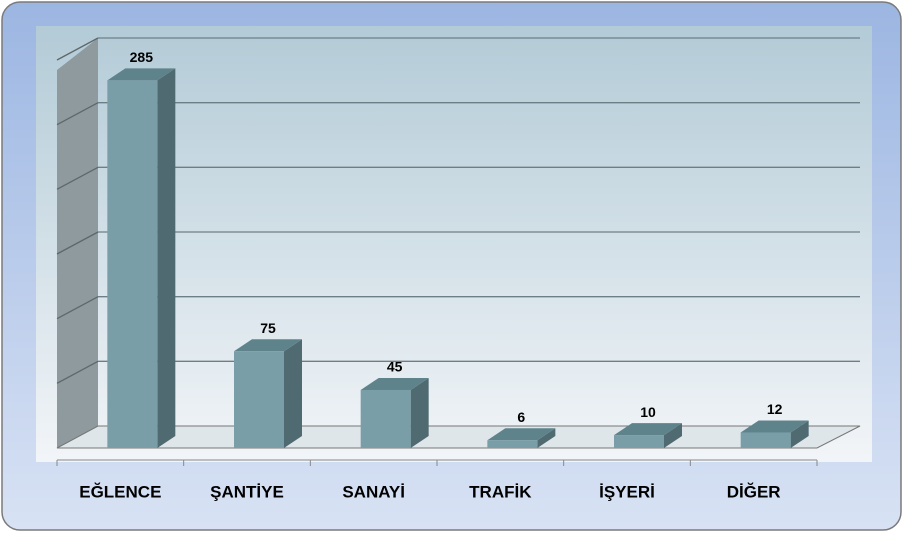 The image size is (904, 533). I want to click on value-label: 10, so click(648, 412).